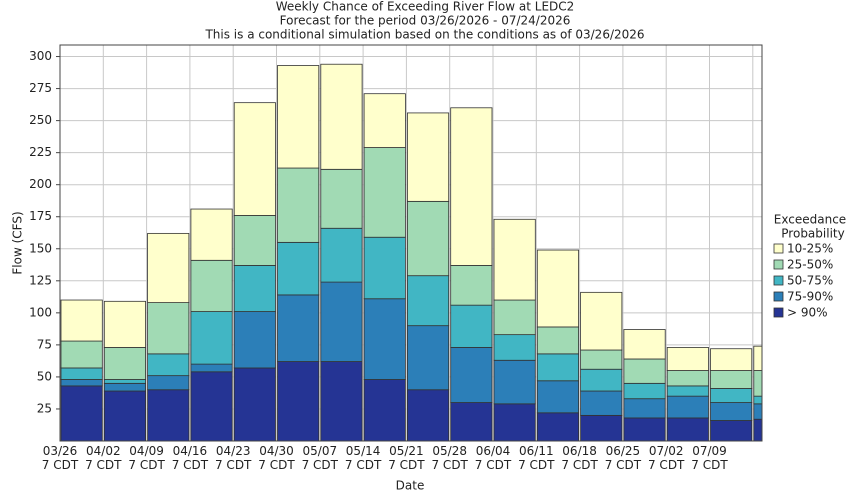 This screenshot has width=850, height=500. What do you see at coordinates (810, 281) in the screenshot?
I see `legend-label: 50-75%` at bounding box center [810, 281].